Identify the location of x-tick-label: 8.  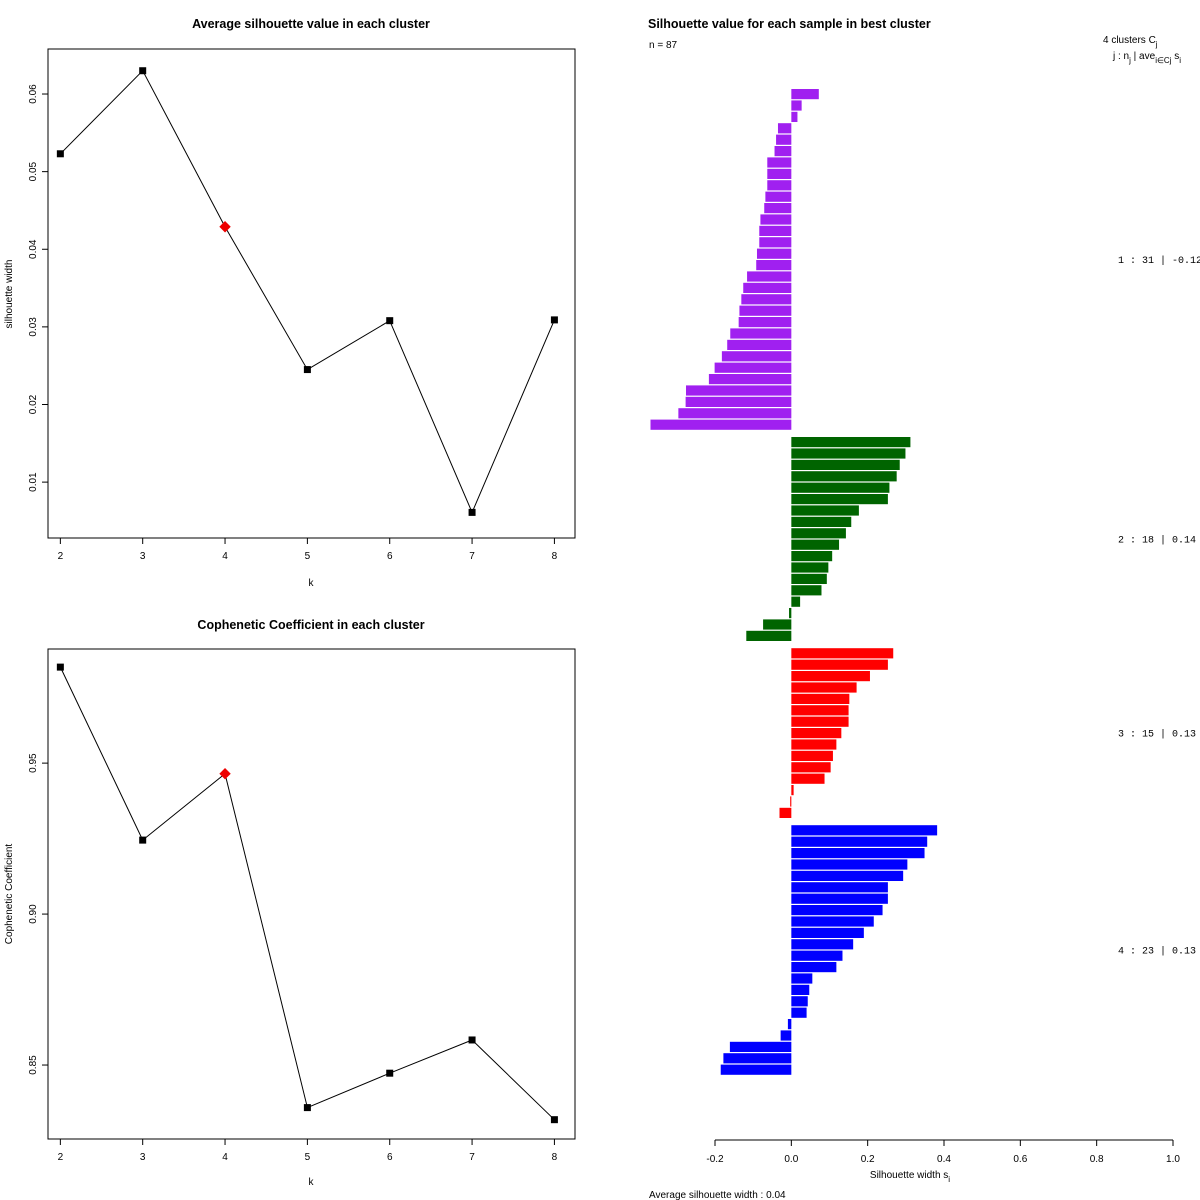
(555, 1157).